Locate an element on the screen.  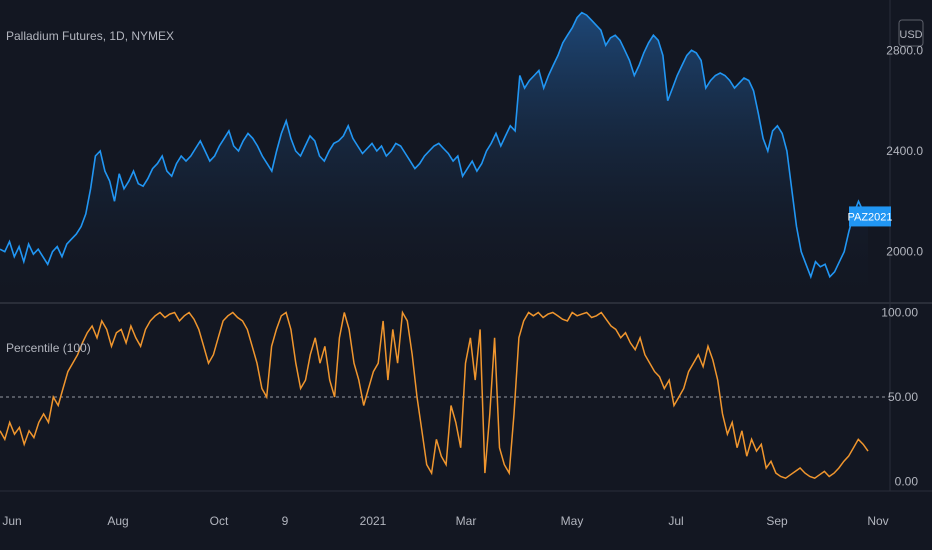
symbol-title: Palladium Futures, 1D, NYMEX is located at coordinates (90, 36).